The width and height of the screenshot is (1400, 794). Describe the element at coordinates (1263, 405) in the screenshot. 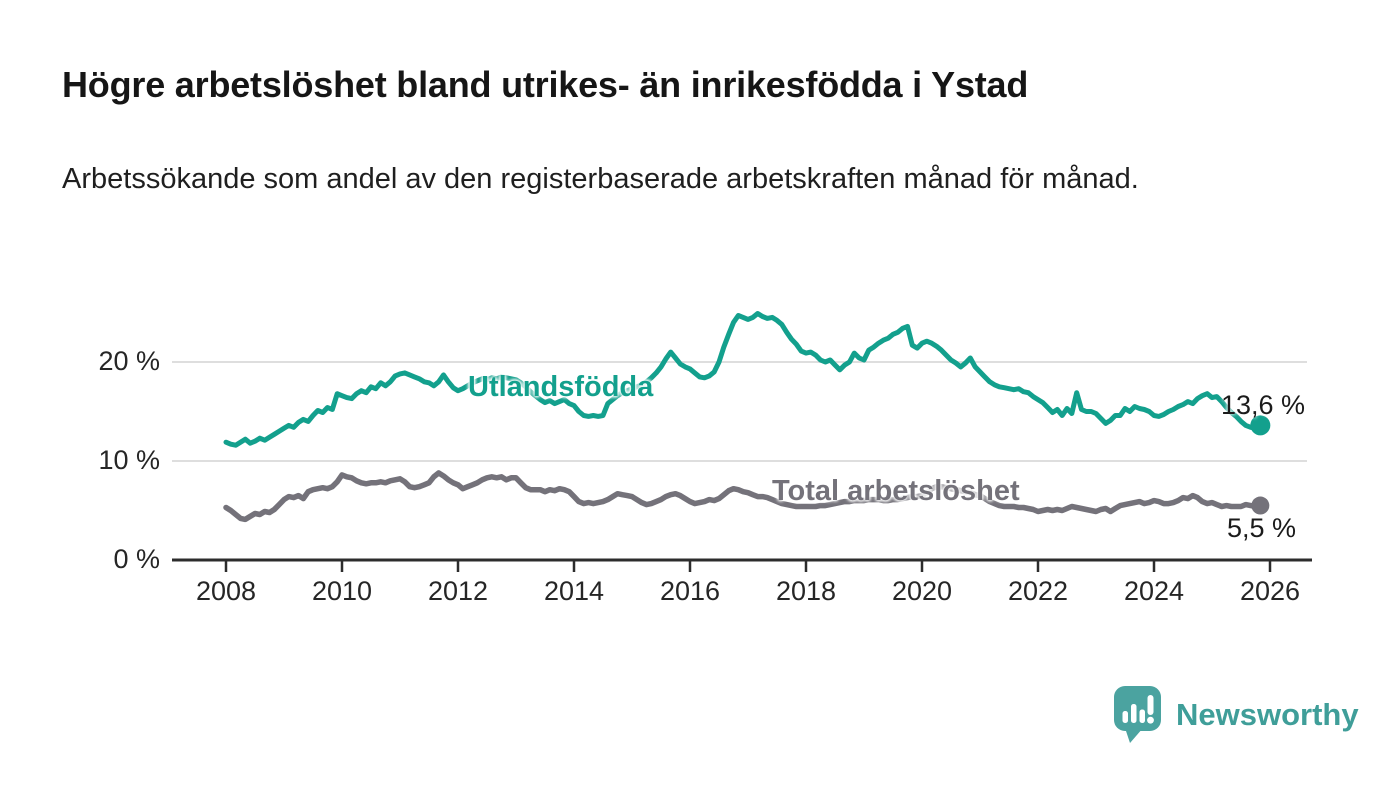

I see `end-value-label-utlandsfodda: 13,6 %` at that location.